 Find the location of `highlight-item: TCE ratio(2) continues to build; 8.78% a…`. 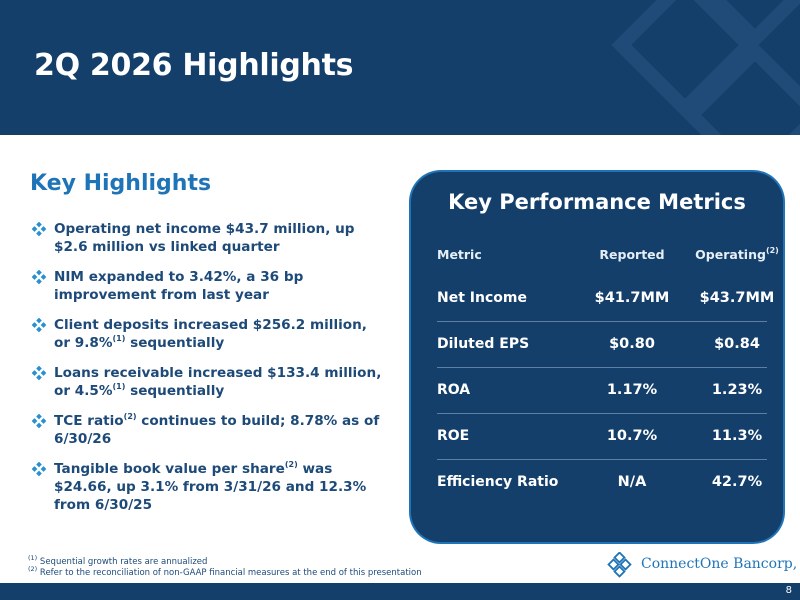

highlight-item: TCE ratio(2) continues to build; 8.78% a… is located at coordinates (207, 430).